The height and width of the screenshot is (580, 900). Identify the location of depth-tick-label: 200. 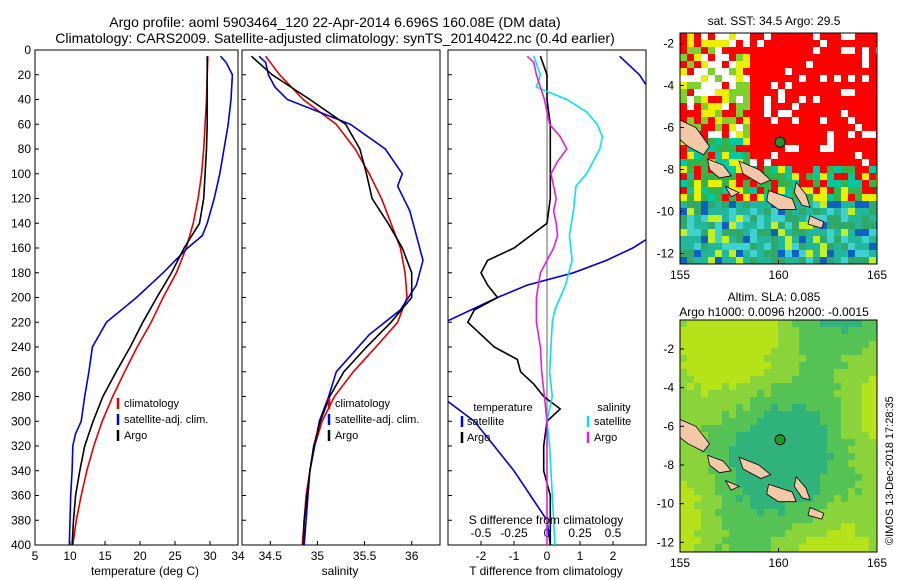
(21, 298).